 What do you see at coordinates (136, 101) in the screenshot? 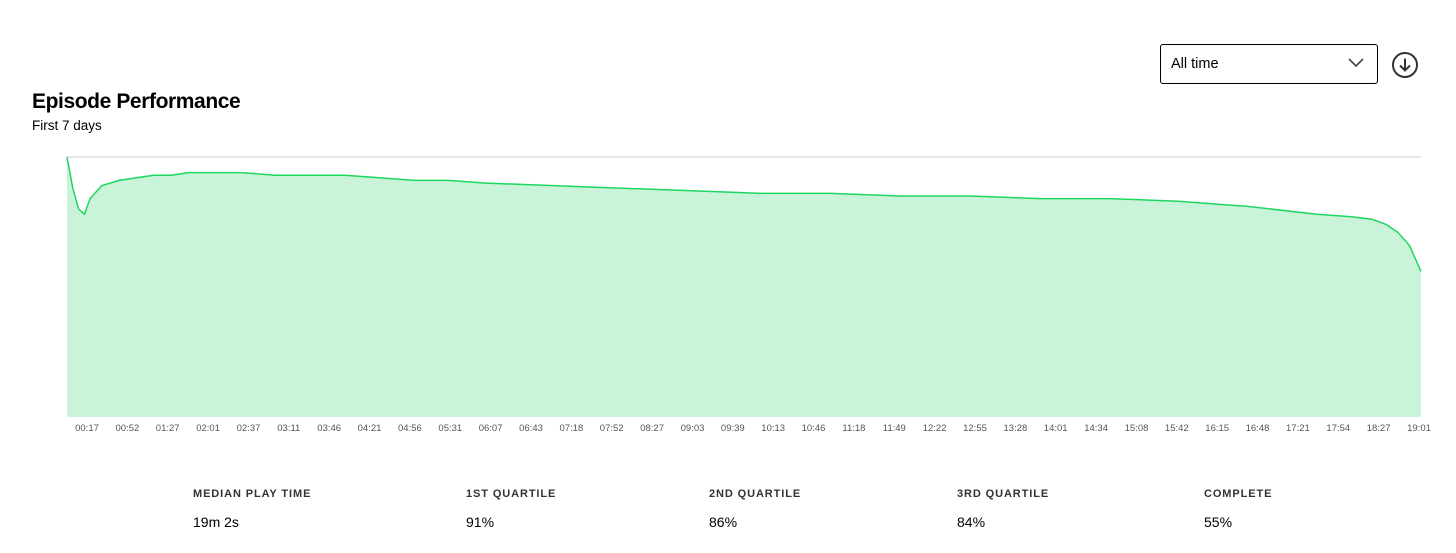
I see `chart-title: Episode Performance` at bounding box center [136, 101].